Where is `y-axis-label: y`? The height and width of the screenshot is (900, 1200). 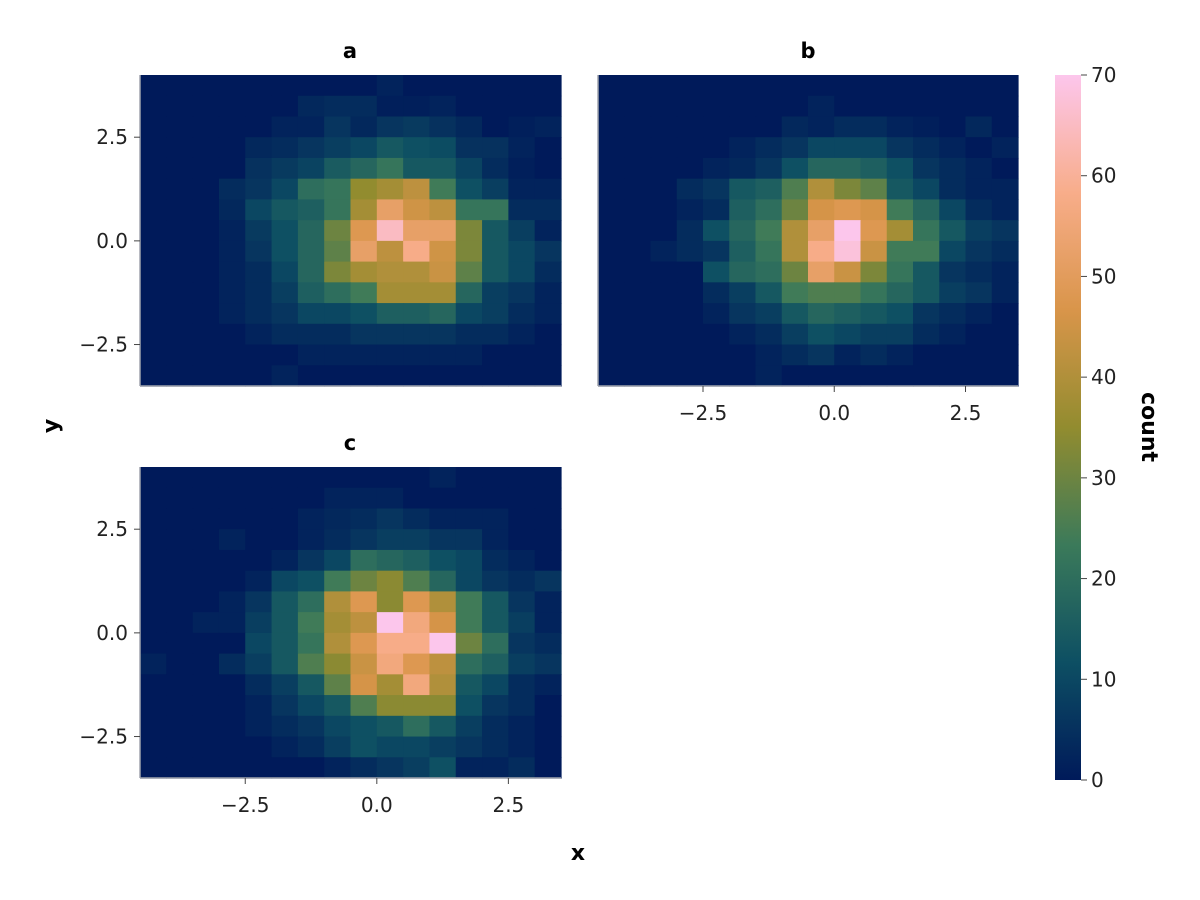
y-axis-label: y is located at coordinates (51, 426).